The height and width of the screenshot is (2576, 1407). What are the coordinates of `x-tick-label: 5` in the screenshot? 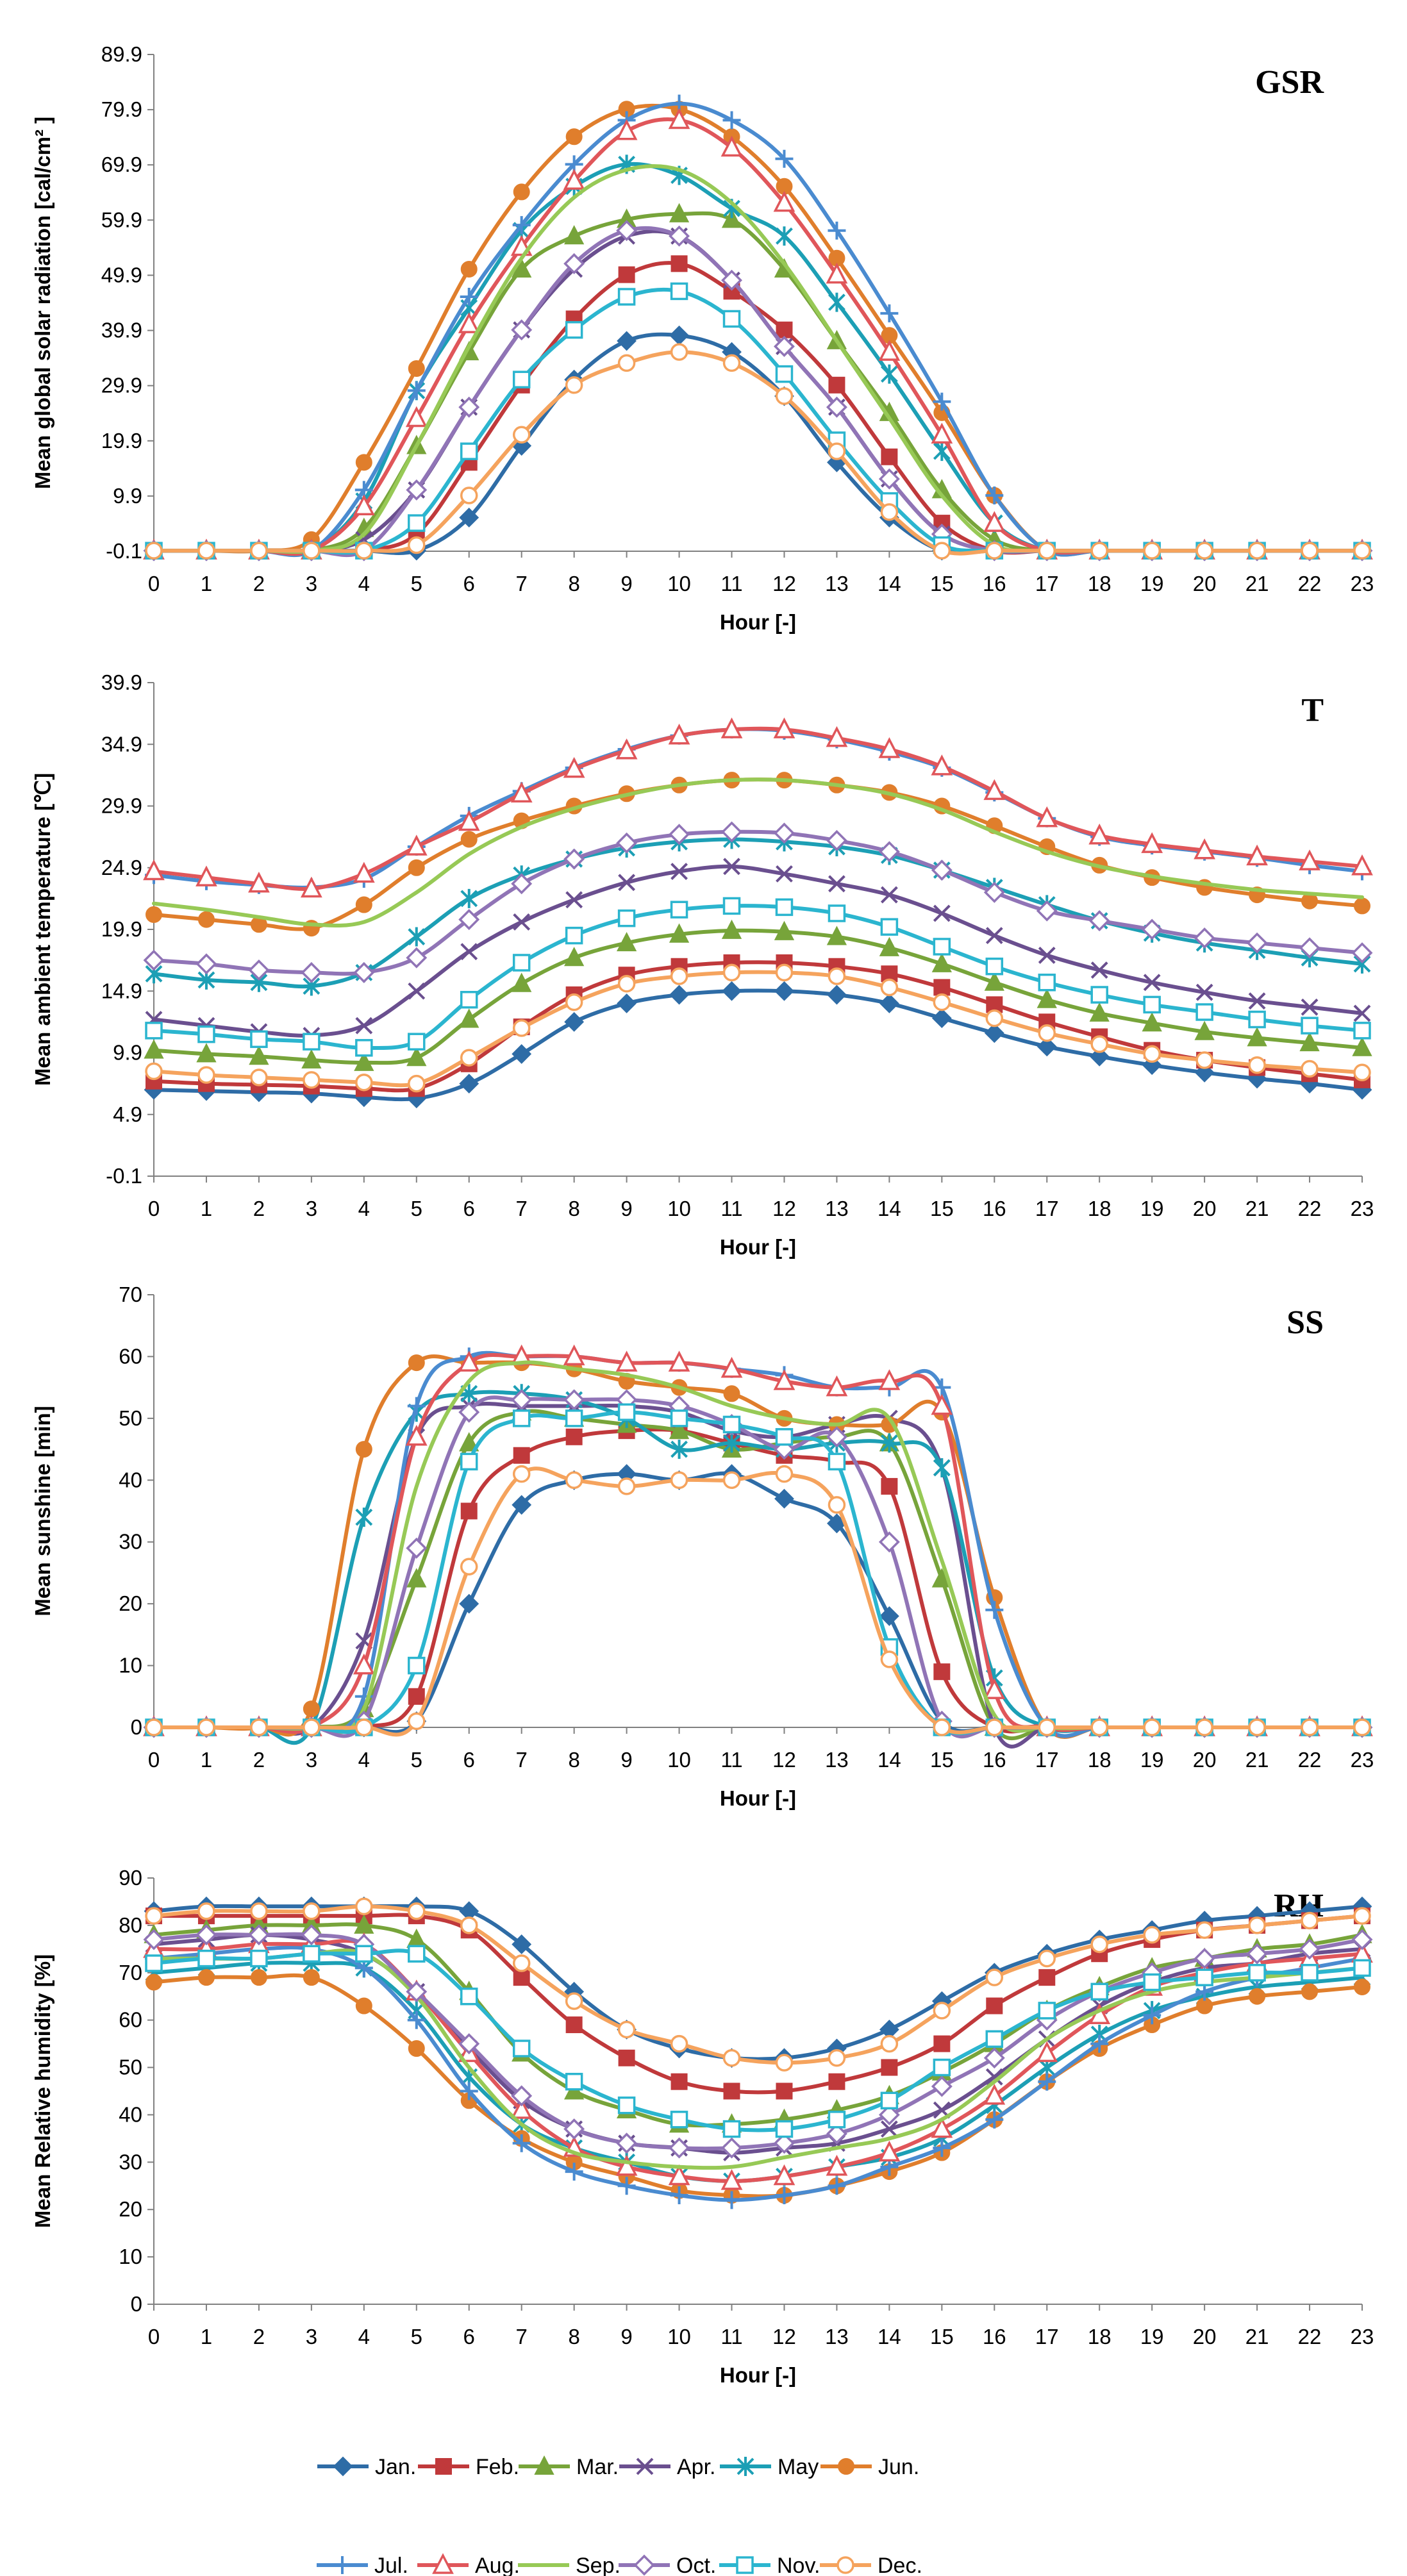 It's located at (417, 583).